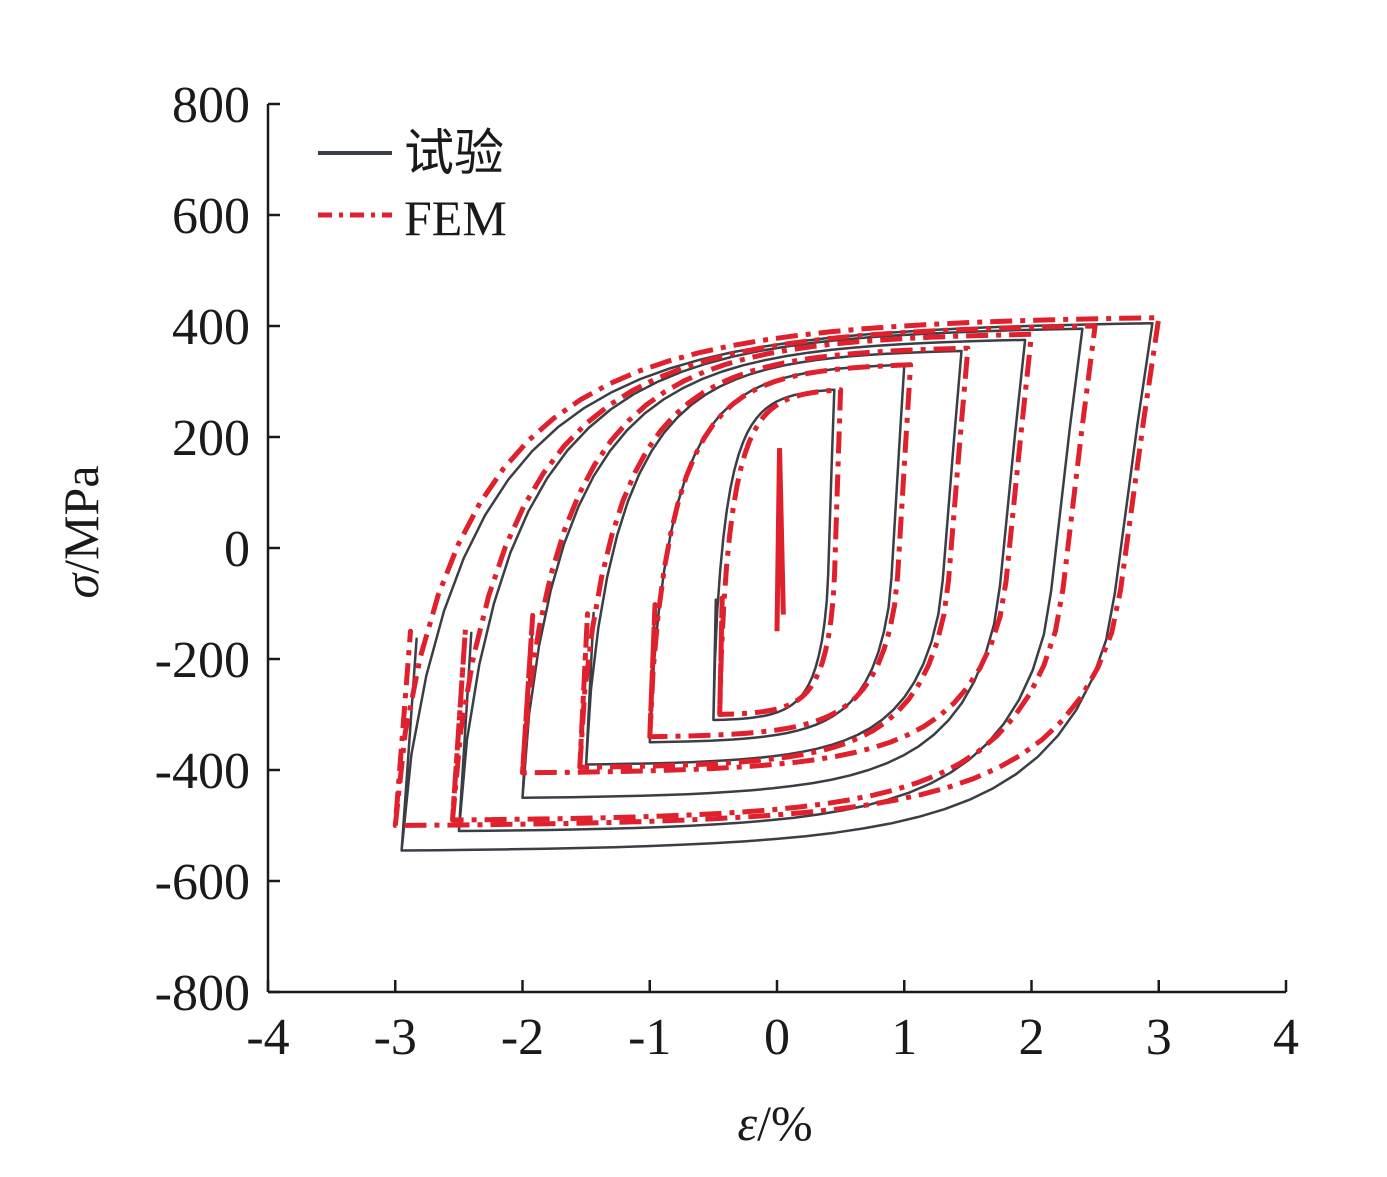 The width and height of the screenshot is (1387, 1177). Describe the element at coordinates (780, 540) in the screenshot. I see `initial-elastic-line` at that location.